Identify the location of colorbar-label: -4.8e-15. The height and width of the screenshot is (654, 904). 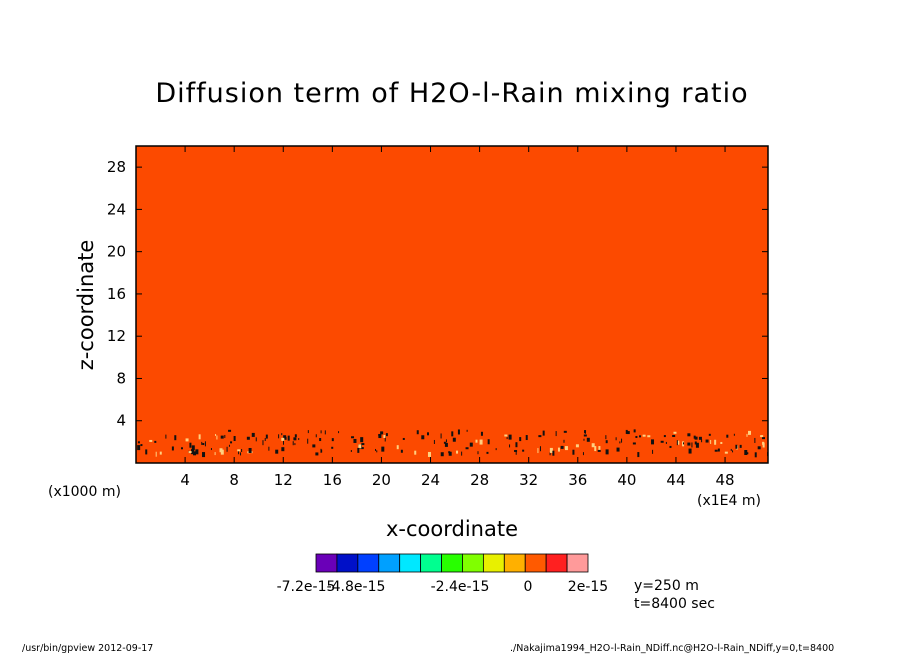
(356, 587).